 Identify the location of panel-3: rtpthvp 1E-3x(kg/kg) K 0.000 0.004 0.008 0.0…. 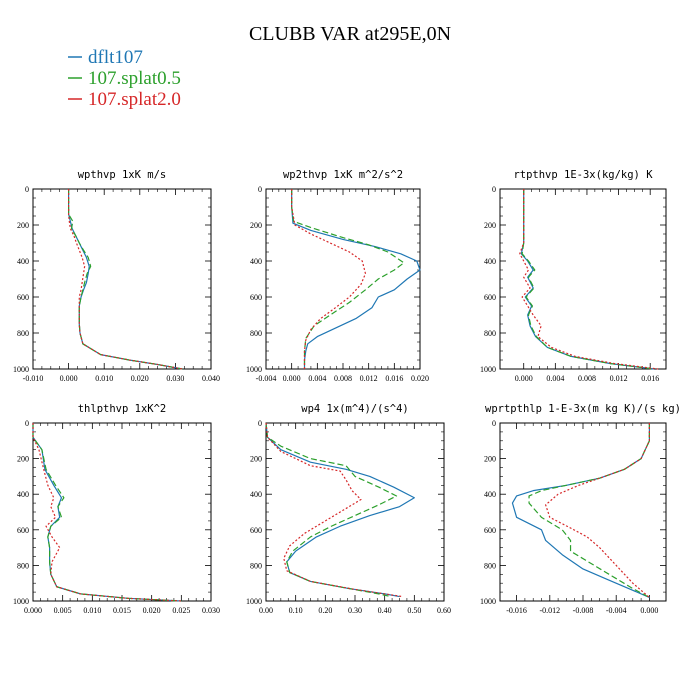
(573, 276).